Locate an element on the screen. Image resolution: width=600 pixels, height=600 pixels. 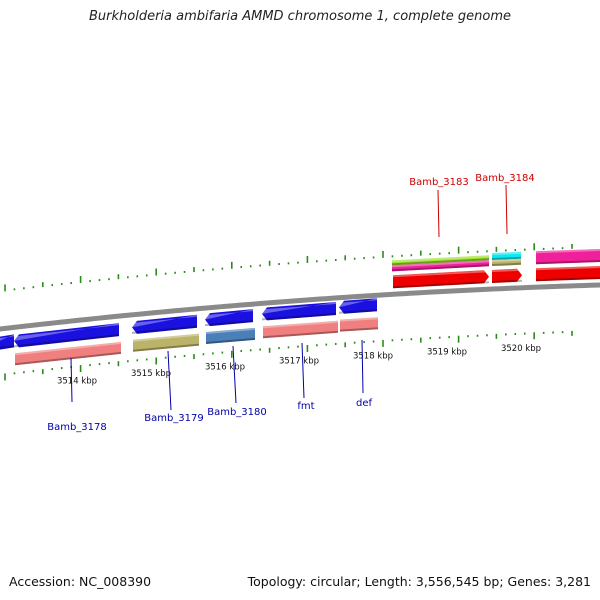
gene-label: def is located at coordinates (364, 403).